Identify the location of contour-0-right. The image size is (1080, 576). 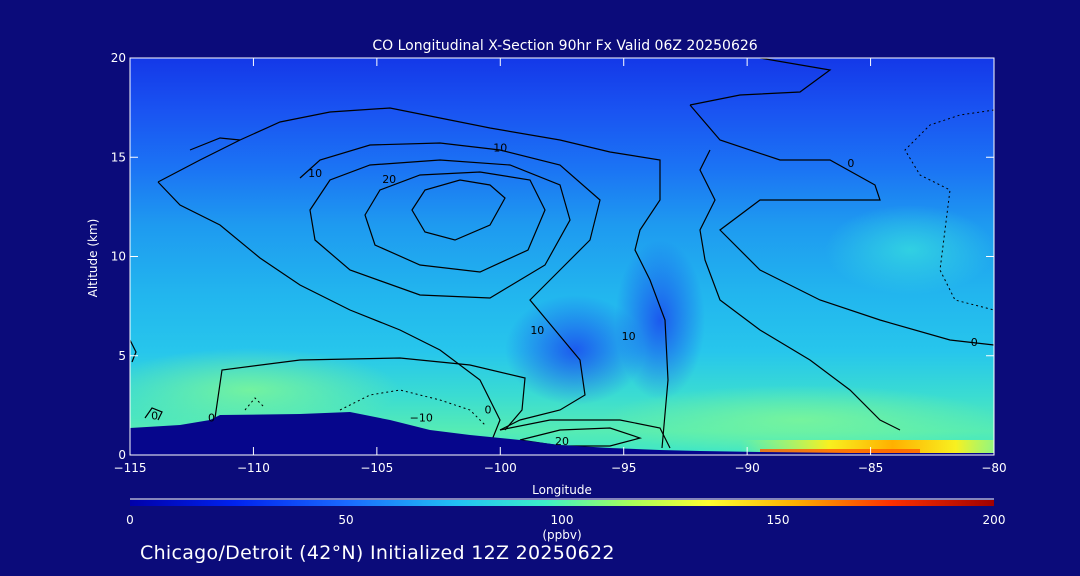
(841, 202).